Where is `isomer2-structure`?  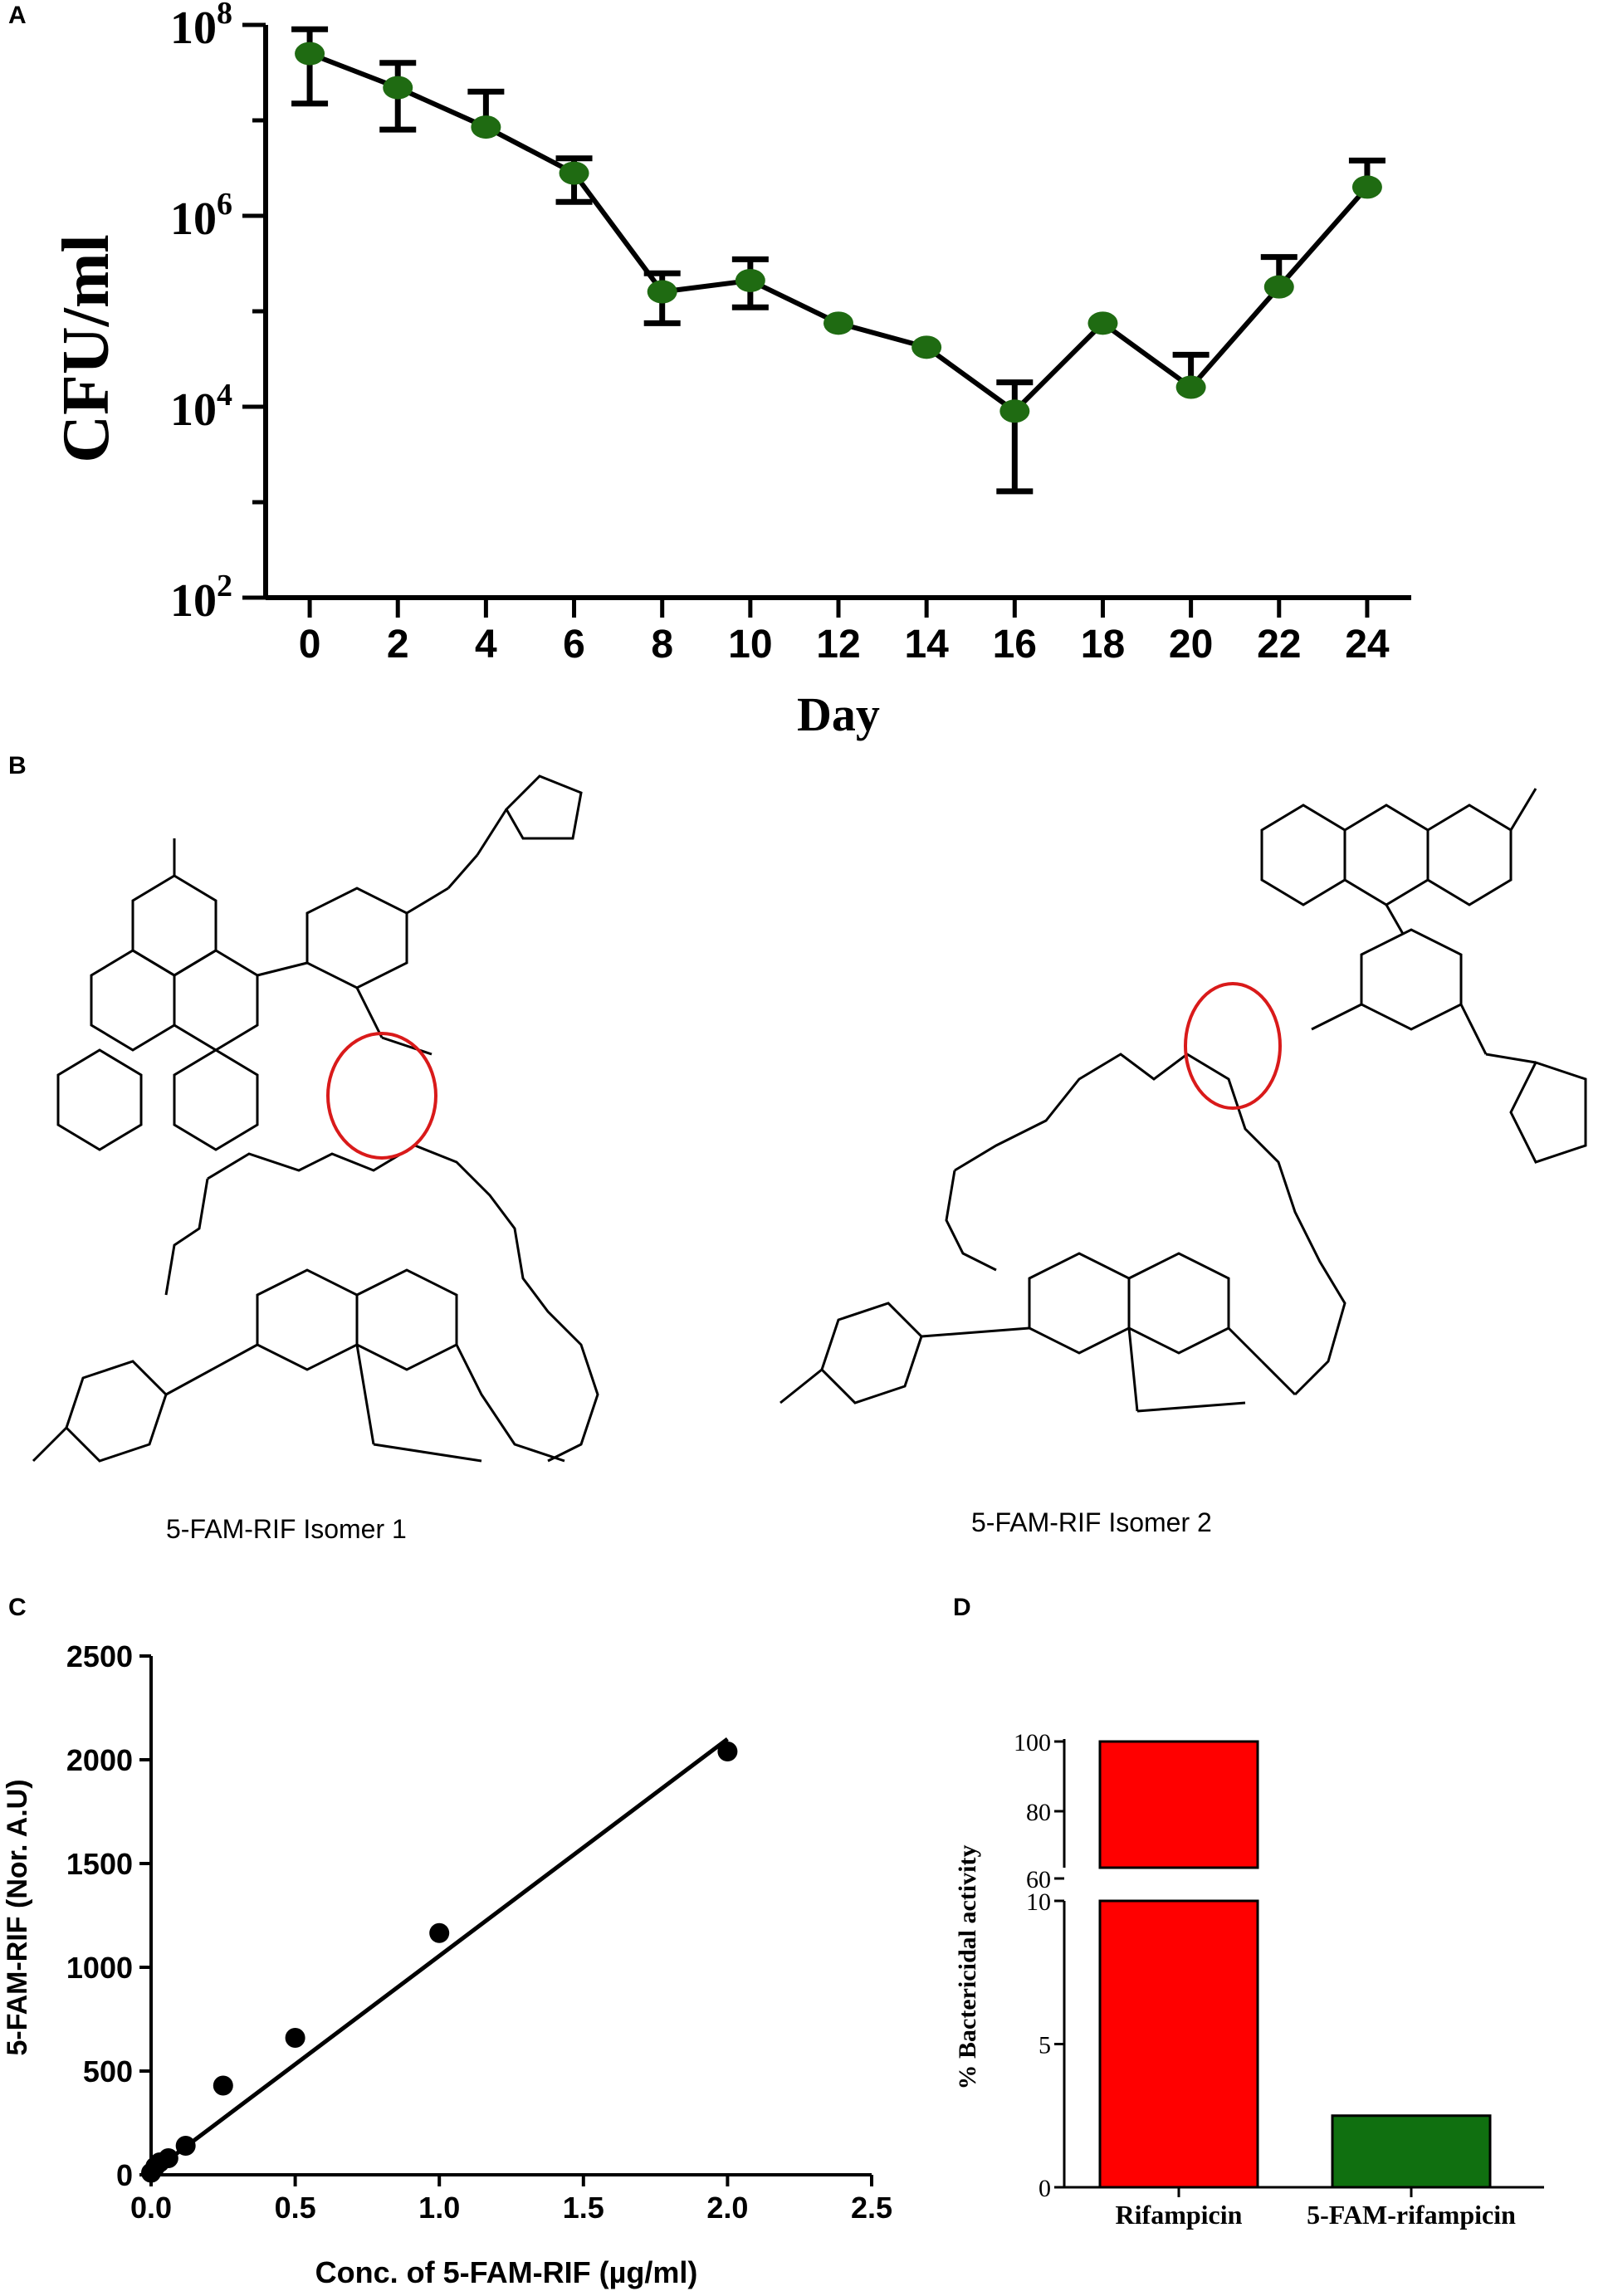 isomer2-structure is located at coordinates (1183, 1100).